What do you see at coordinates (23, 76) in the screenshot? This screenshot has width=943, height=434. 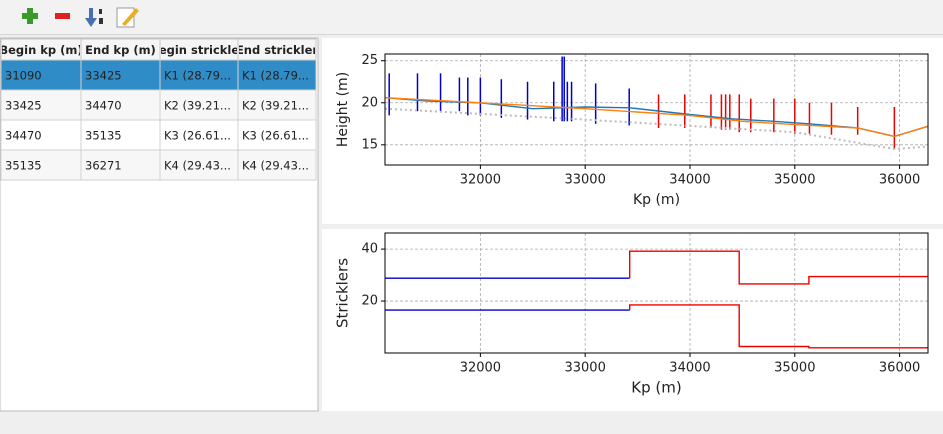 I see `cell-text: 31090` at bounding box center [23, 76].